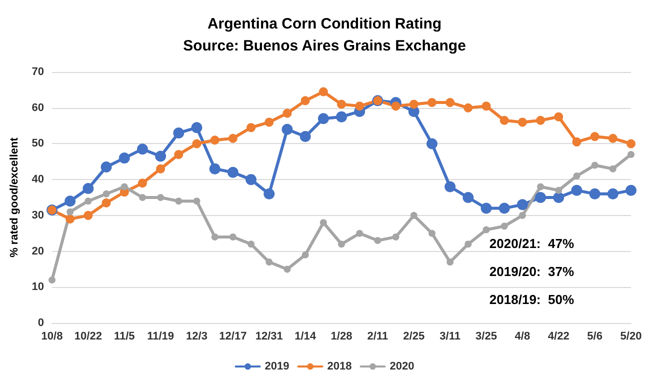 The width and height of the screenshot is (649, 385). What do you see at coordinates (41, 323) in the screenshot?
I see `y-tick-label: 0` at bounding box center [41, 323].